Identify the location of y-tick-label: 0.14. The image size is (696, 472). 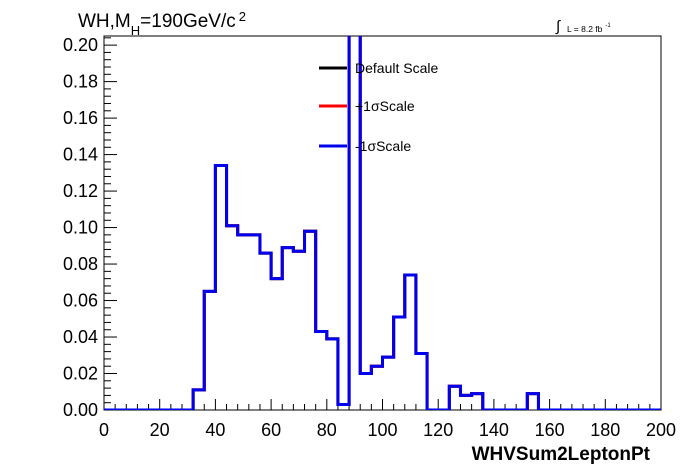
(80, 155).